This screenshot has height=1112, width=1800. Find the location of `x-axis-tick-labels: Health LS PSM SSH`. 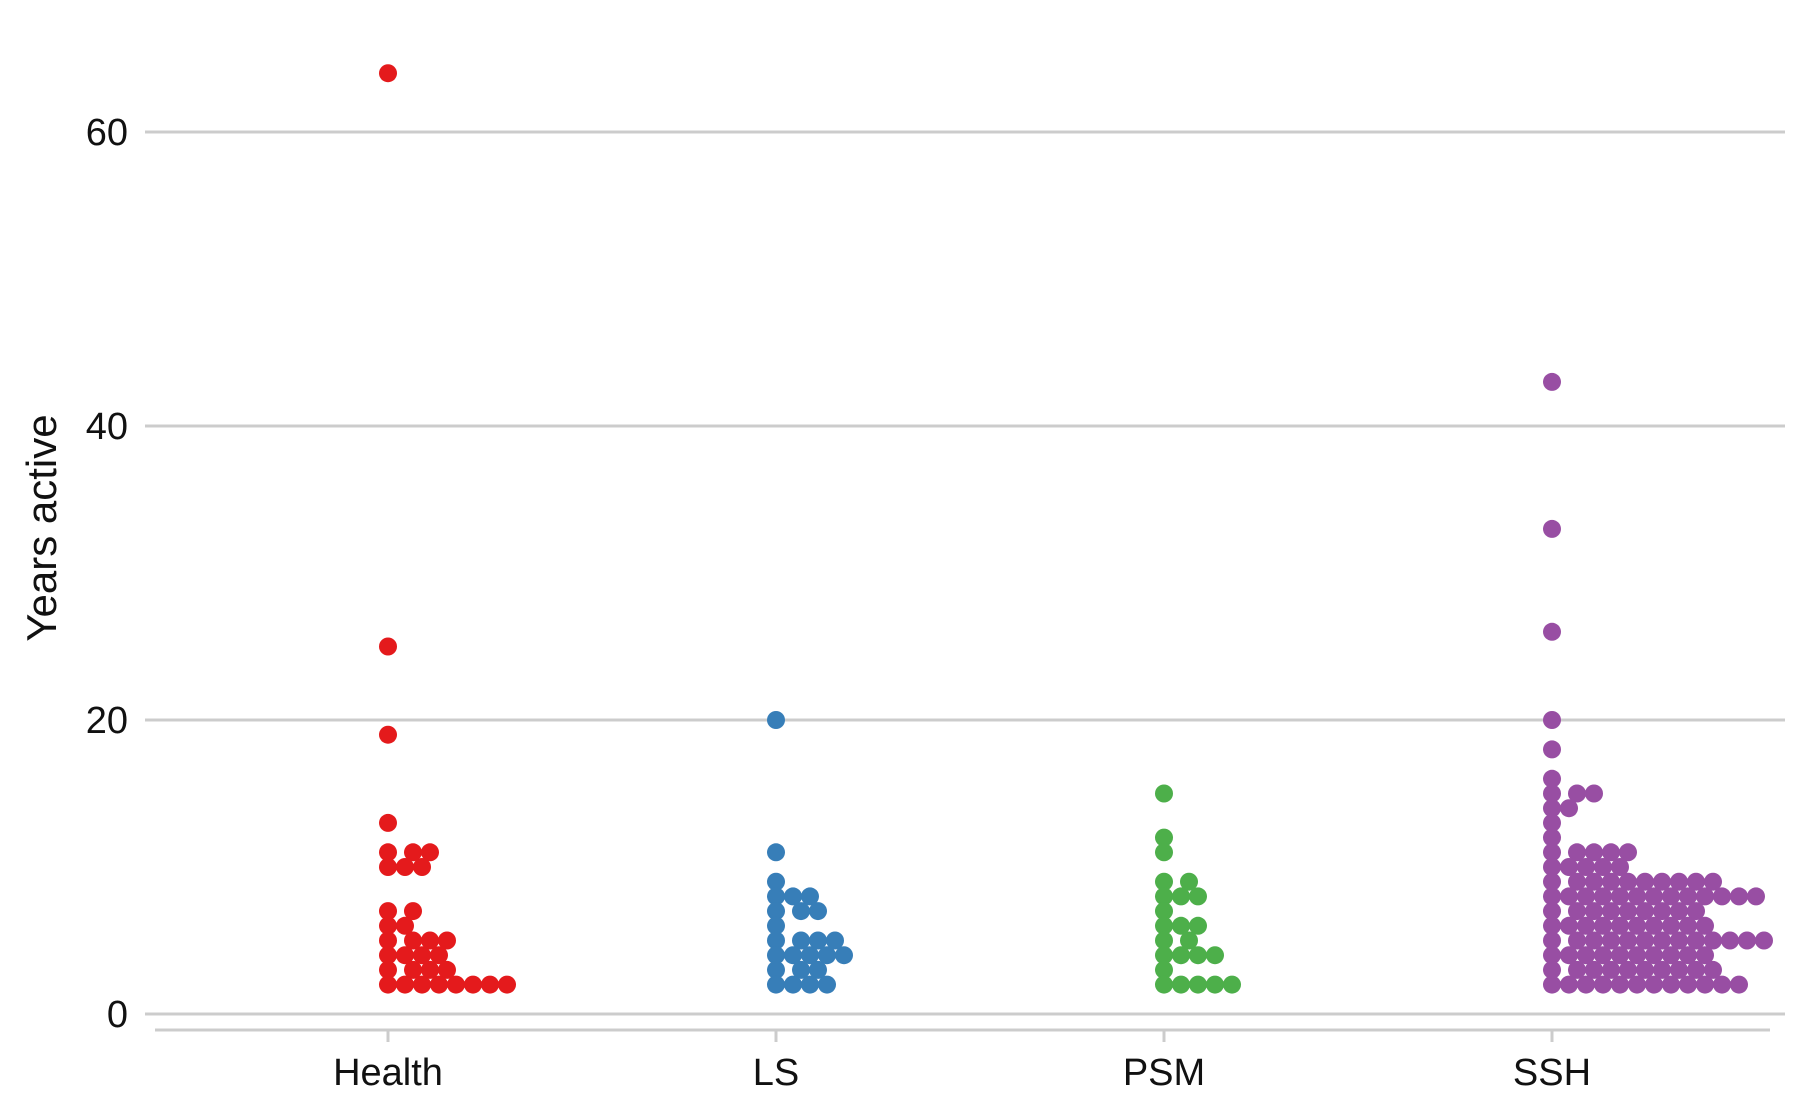

x-axis-tick-labels: Health LS PSM SSH is located at coordinates (962, 1062).